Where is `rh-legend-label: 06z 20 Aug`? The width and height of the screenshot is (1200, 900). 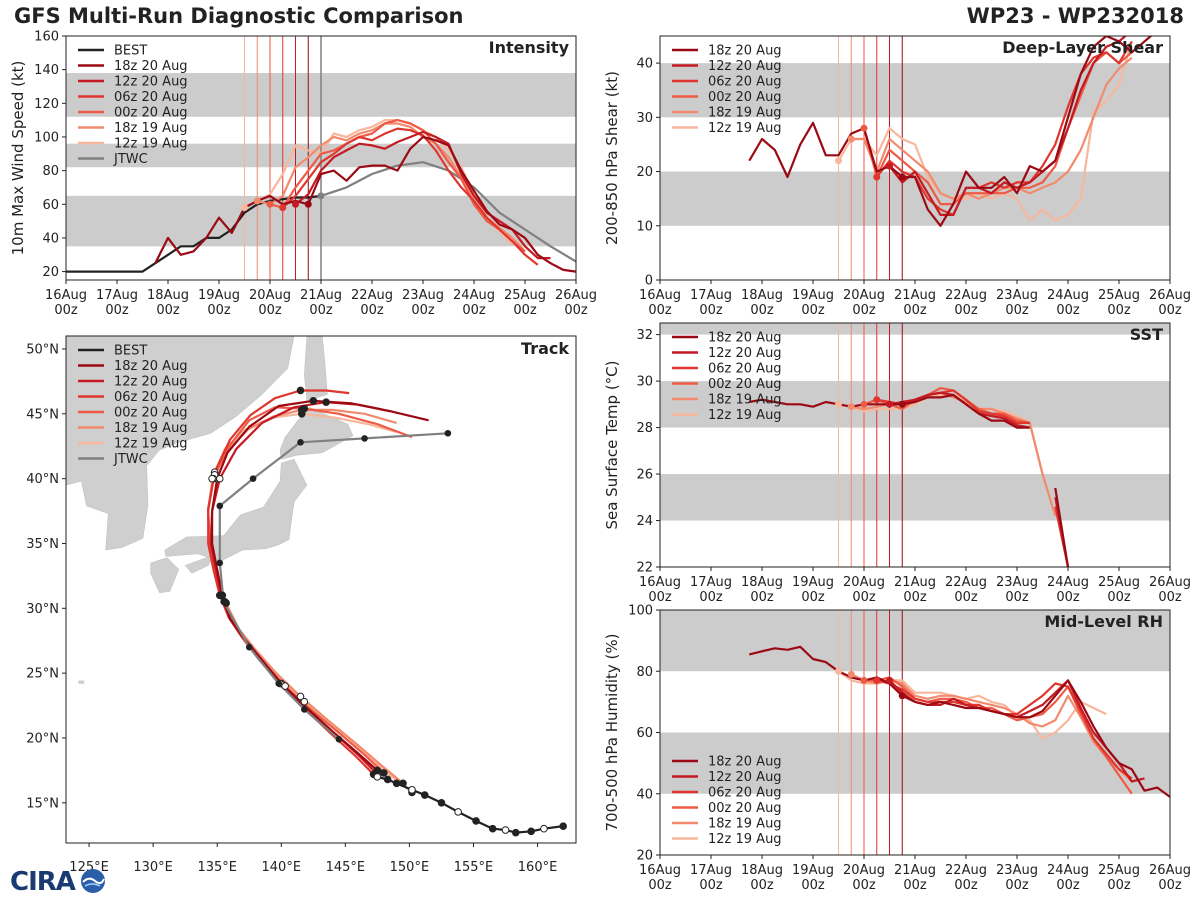
rh-legend-label: 06z 20 Aug is located at coordinates (745, 793).